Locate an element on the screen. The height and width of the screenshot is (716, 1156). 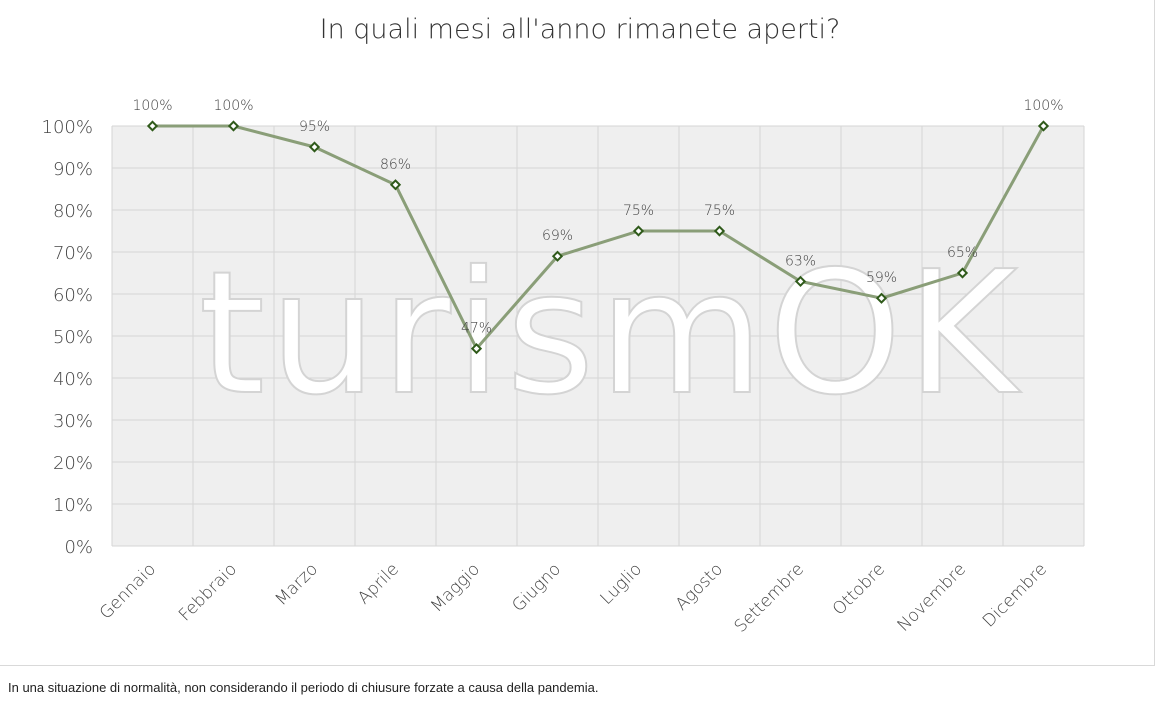
y-tick-label: 50% is located at coordinates (73, 337).